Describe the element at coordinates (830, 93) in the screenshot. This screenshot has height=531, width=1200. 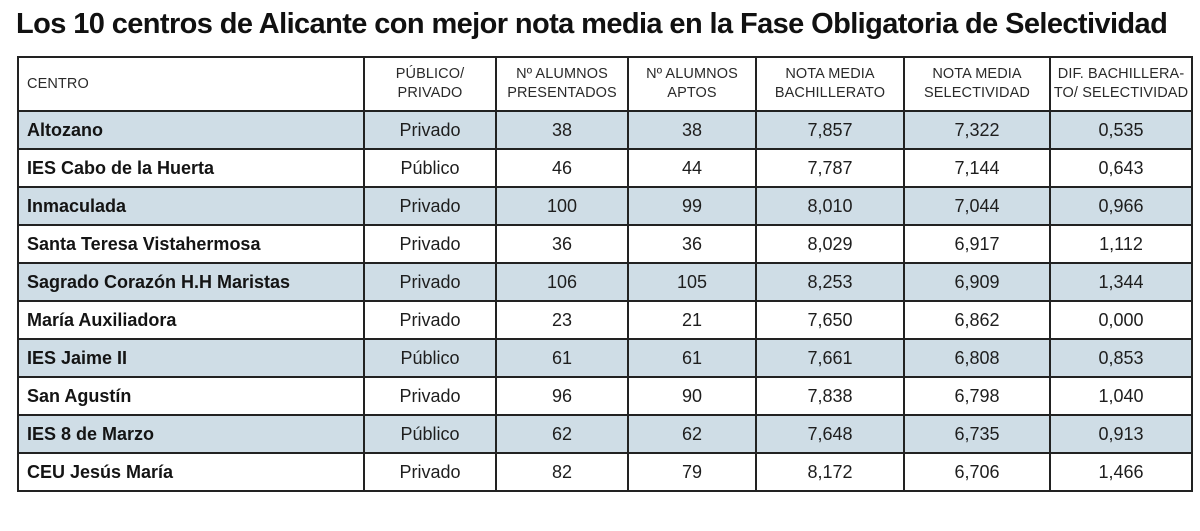
I see `header-bachillerato-line2: BACHILLERATO` at that location.